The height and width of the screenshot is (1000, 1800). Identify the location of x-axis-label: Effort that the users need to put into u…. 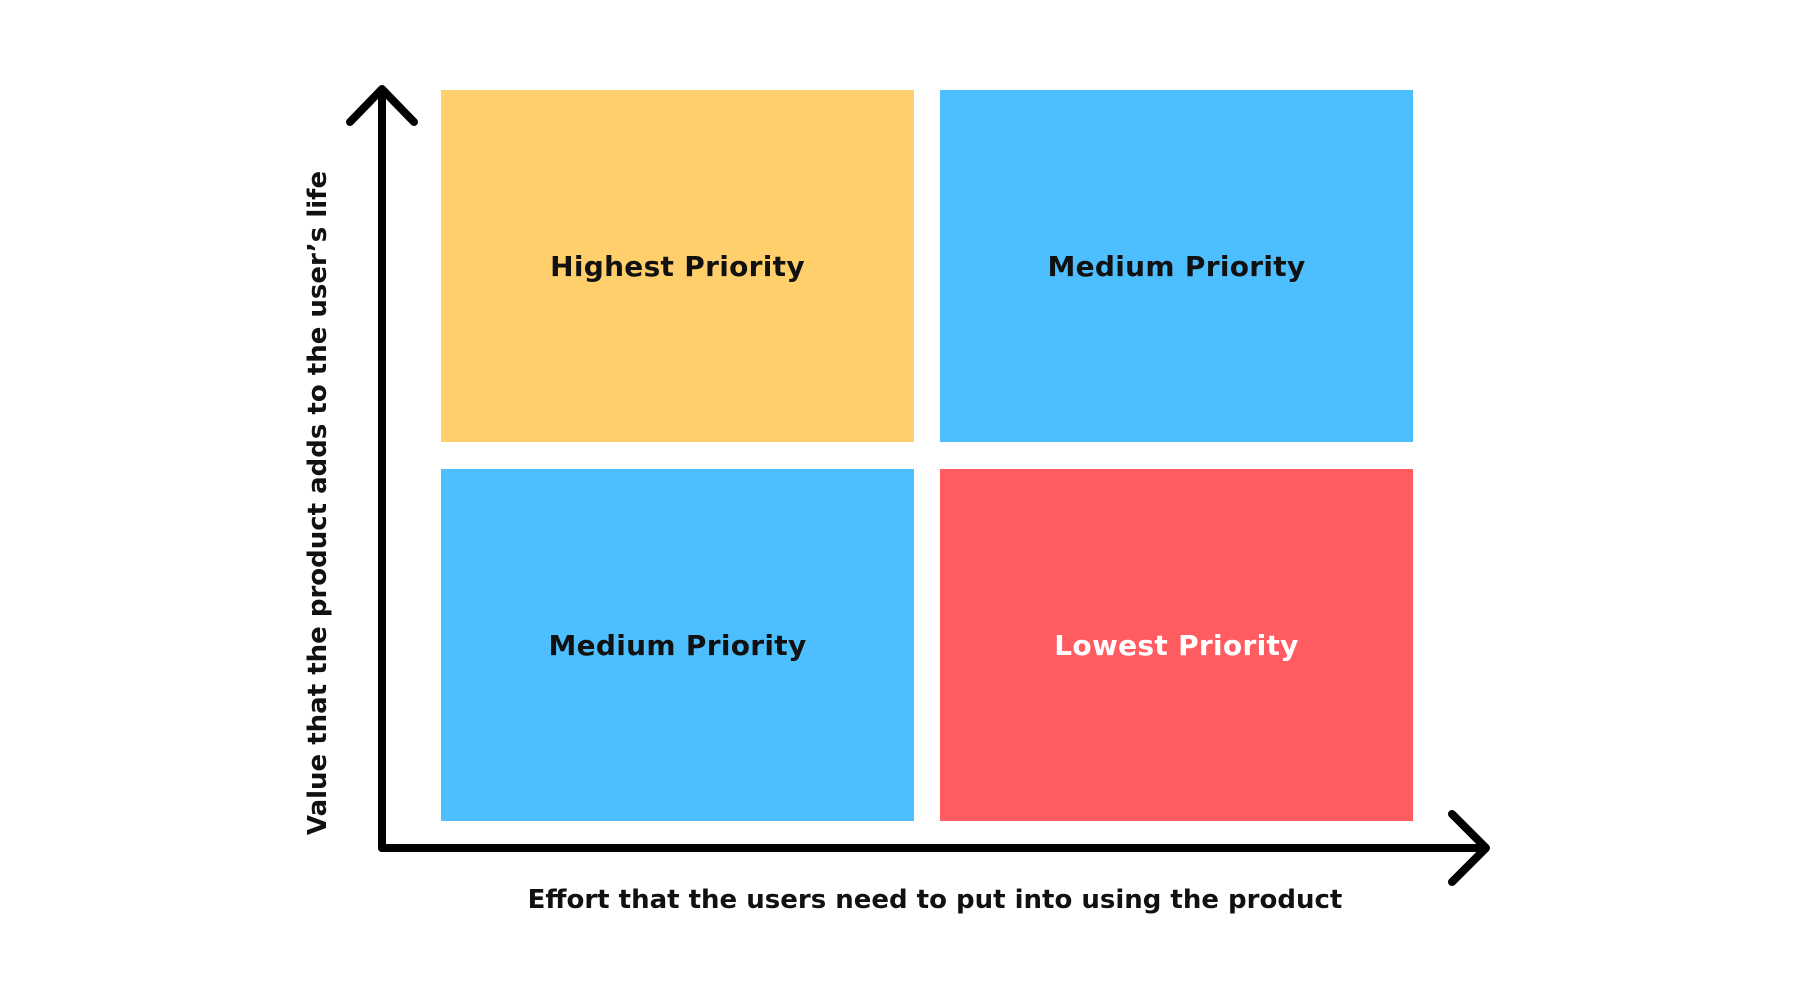
(935, 900).